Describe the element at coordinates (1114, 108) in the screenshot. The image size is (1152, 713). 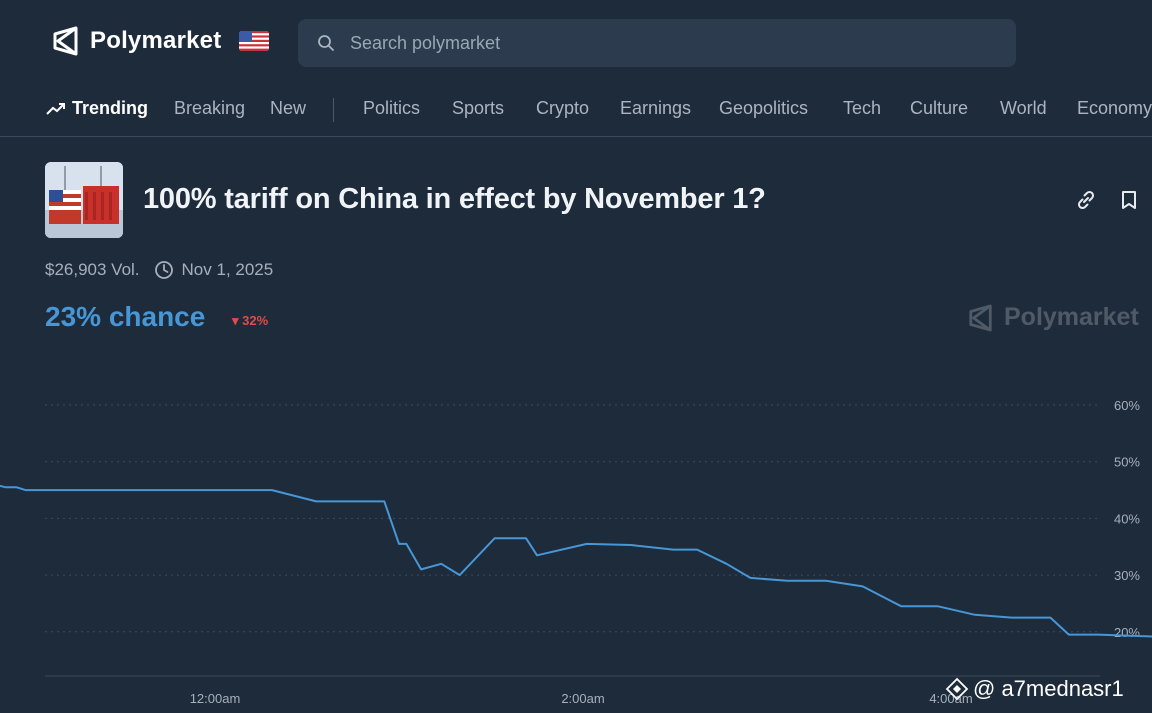
I see `nav-item-economy: Economy` at that location.